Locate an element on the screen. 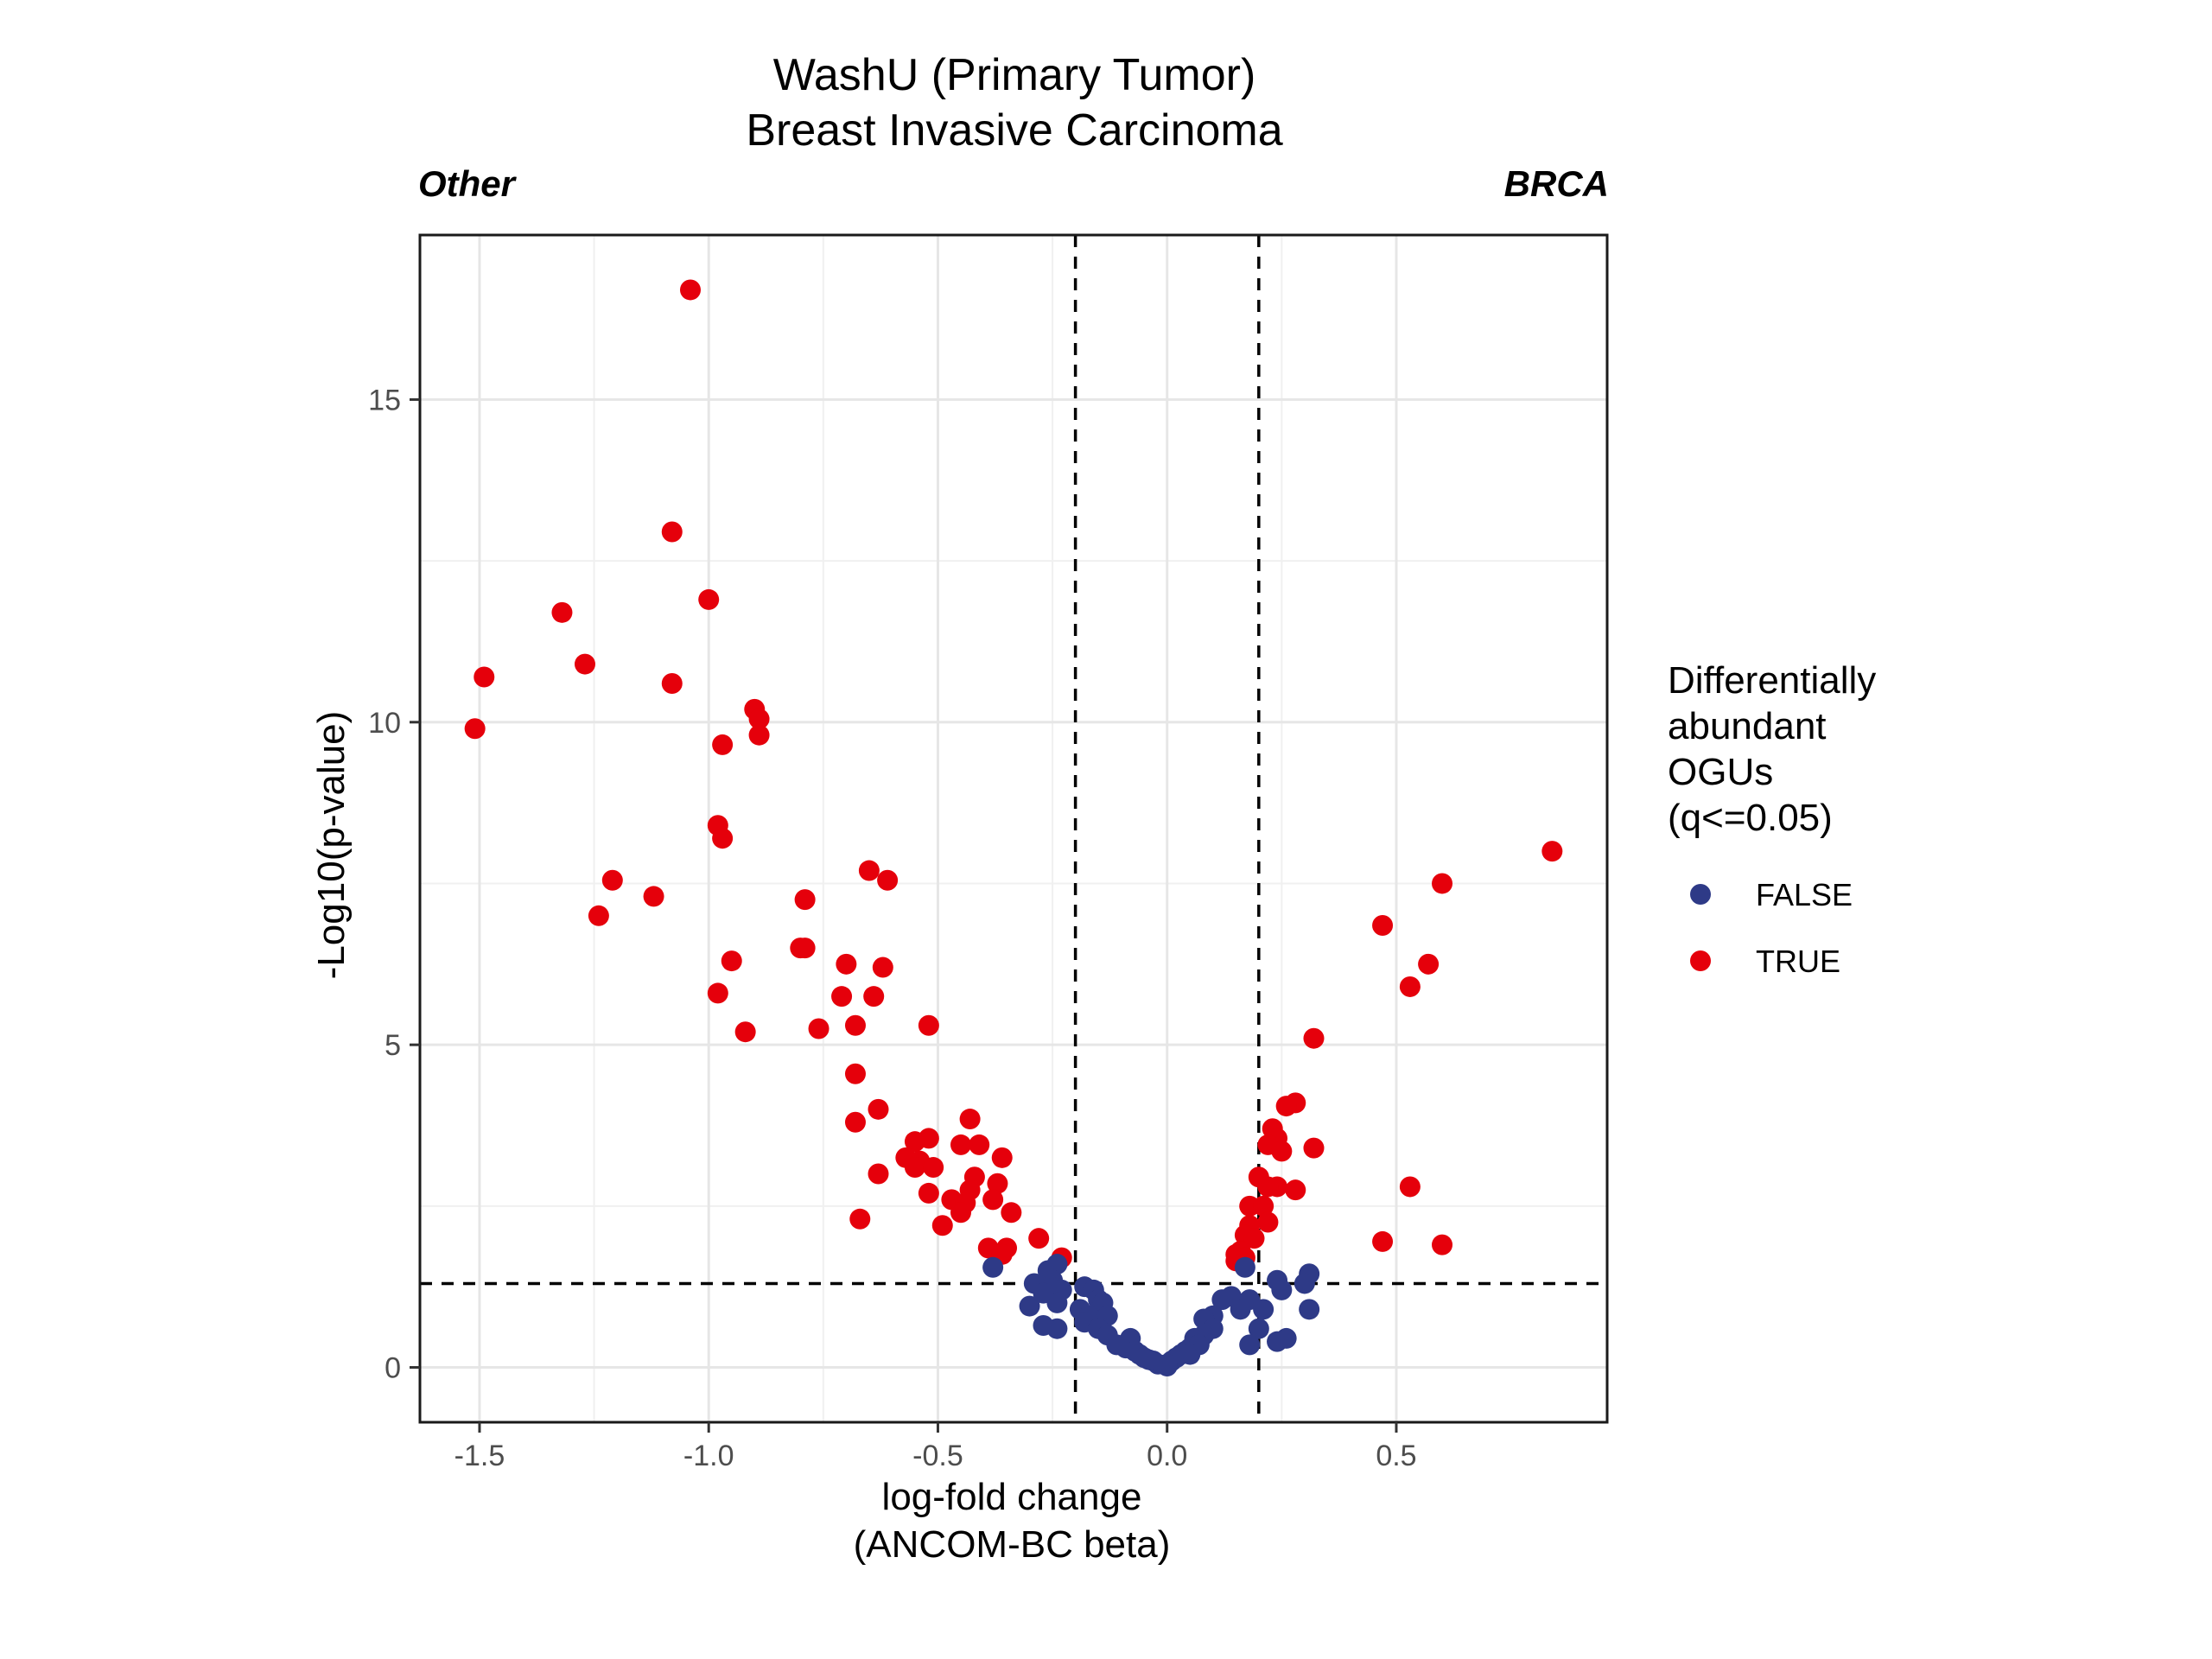 The image size is (2212, 1659). legend-key-false is located at coordinates (1700, 894).